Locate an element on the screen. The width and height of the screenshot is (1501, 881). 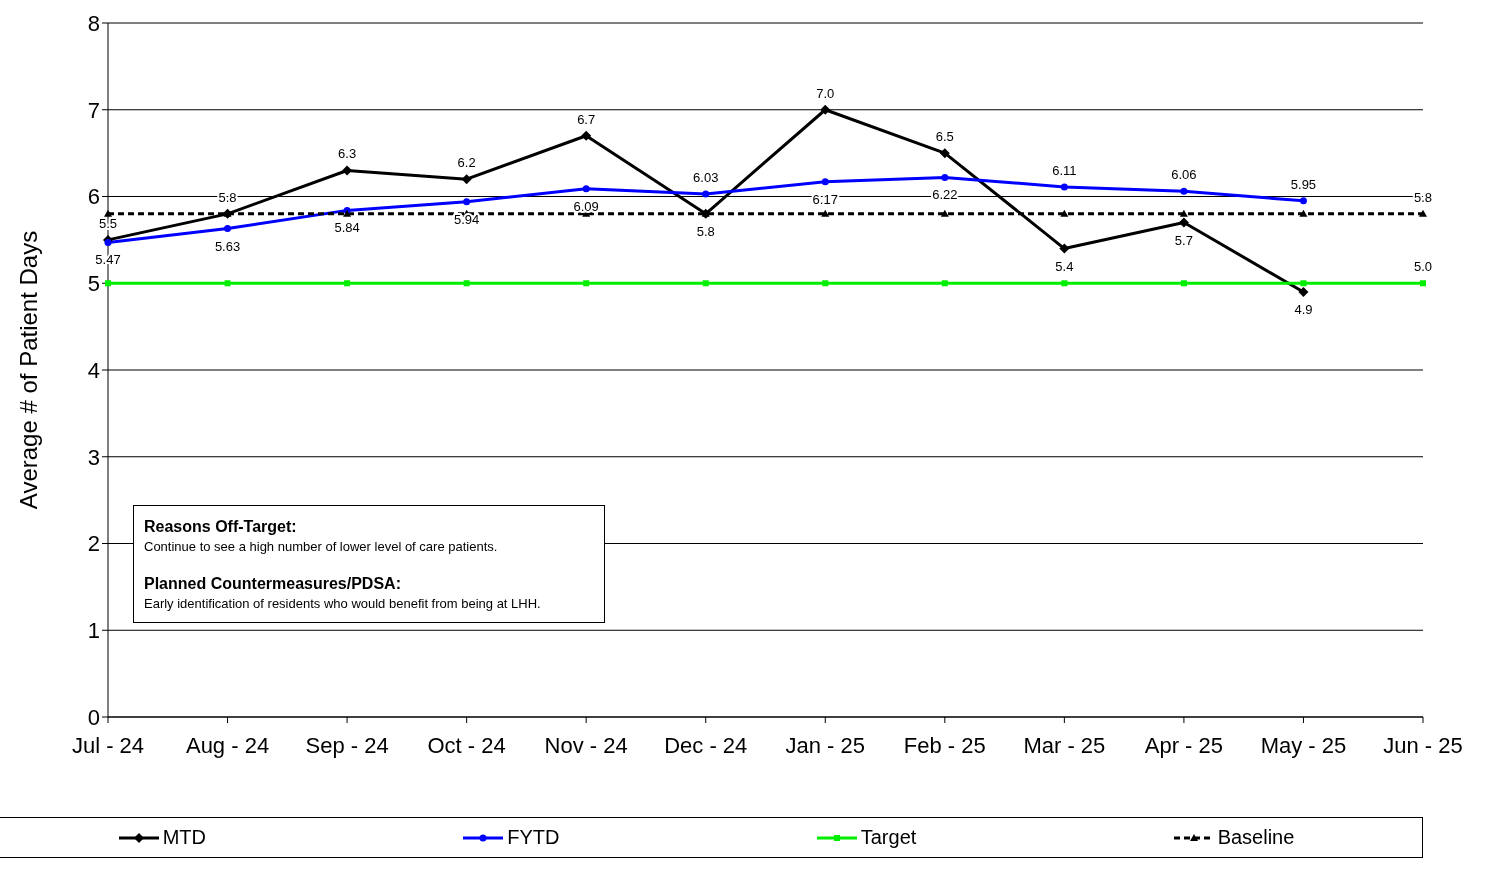
data-label: 5.7 is located at coordinates (1183, 240).